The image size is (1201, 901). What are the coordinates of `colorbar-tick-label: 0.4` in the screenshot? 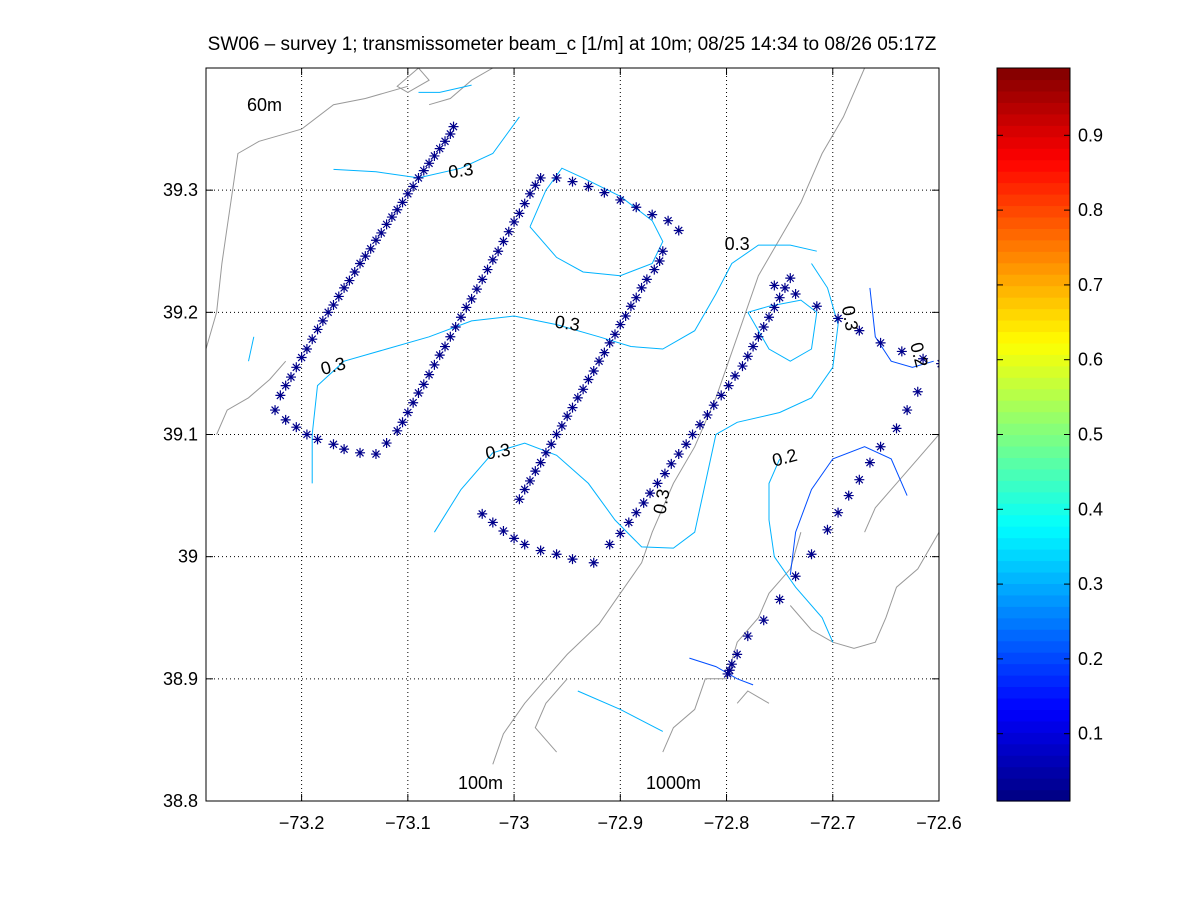 It's located at (1090, 509).